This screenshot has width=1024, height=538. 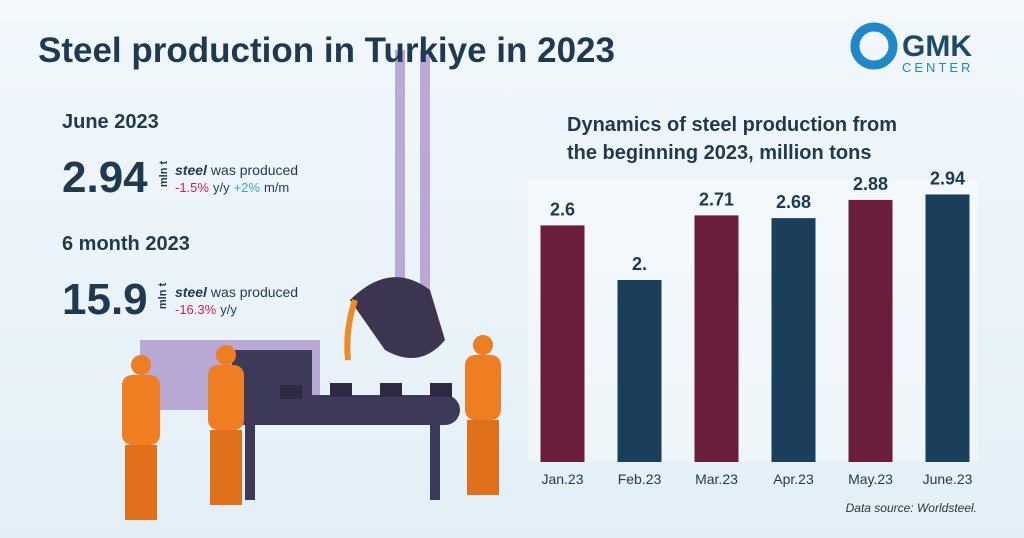 I want to click on logo-text: GMK, so click(x=937, y=46).